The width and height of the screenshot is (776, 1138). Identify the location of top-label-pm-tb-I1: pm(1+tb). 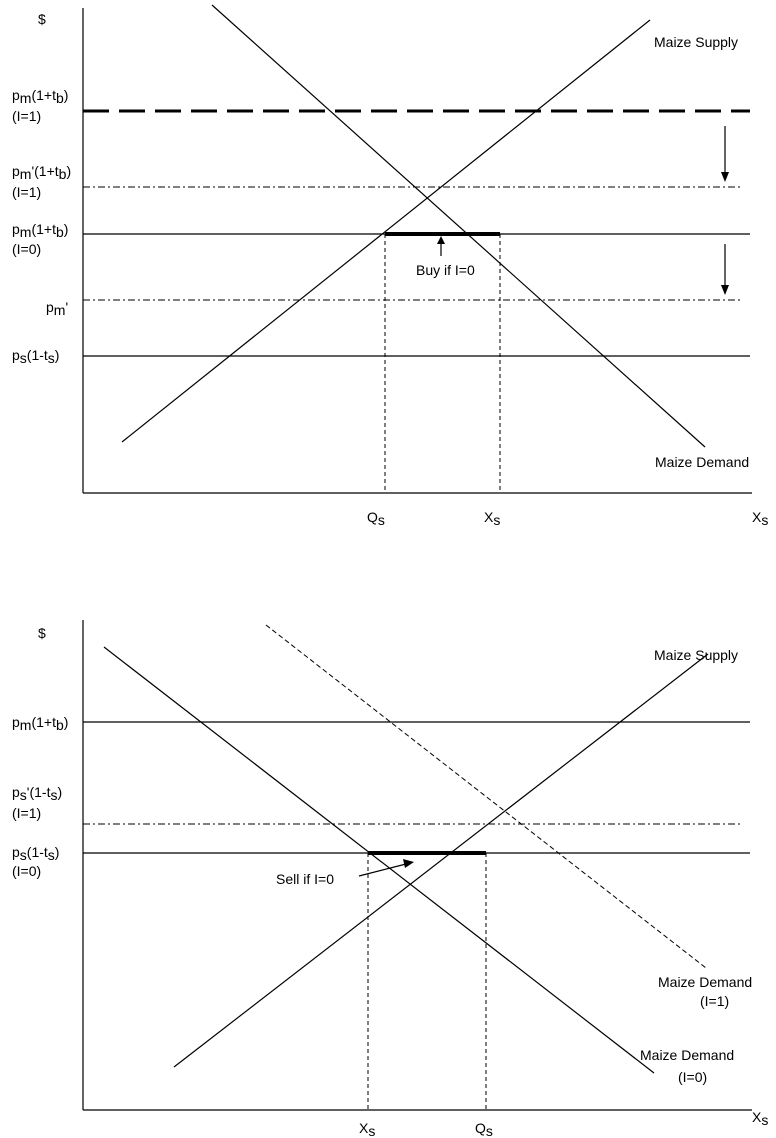
(40, 96).